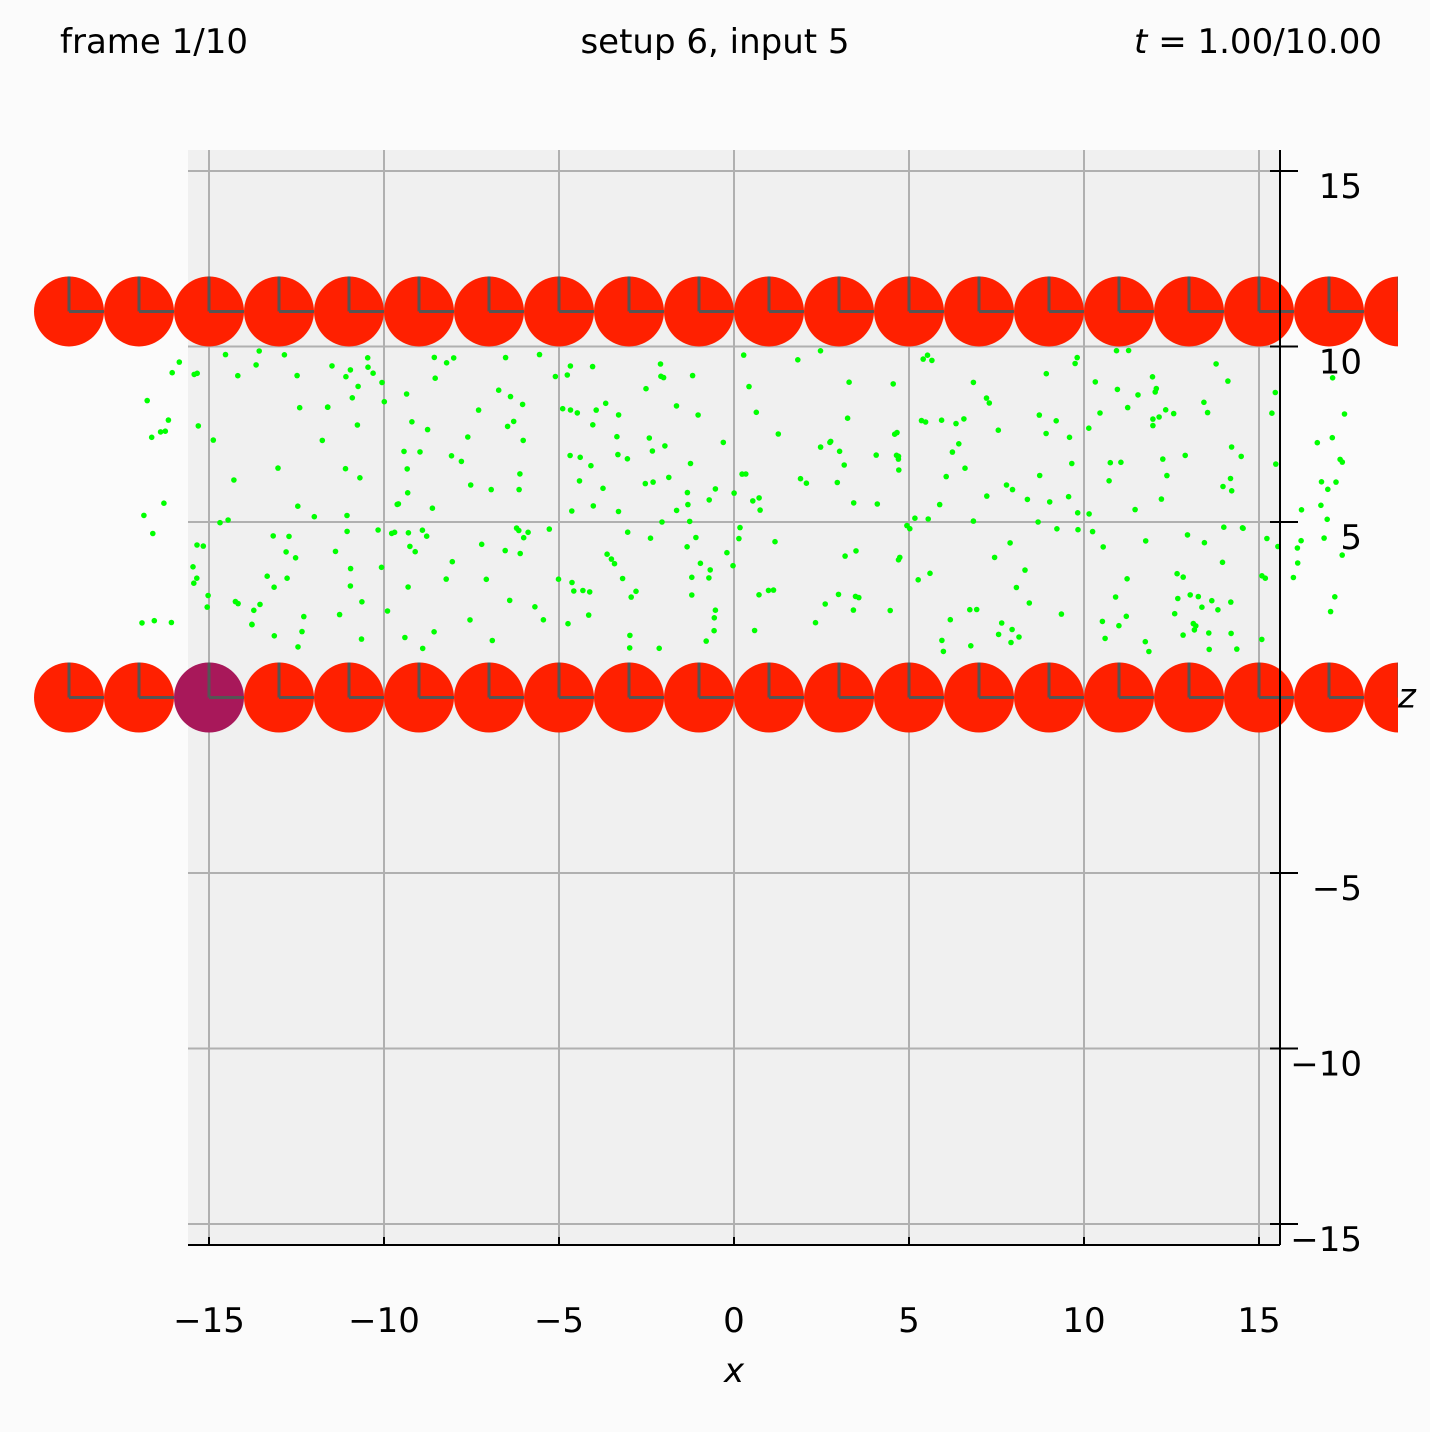  I want to click on x-tick-label: −15, so click(209, 1321).